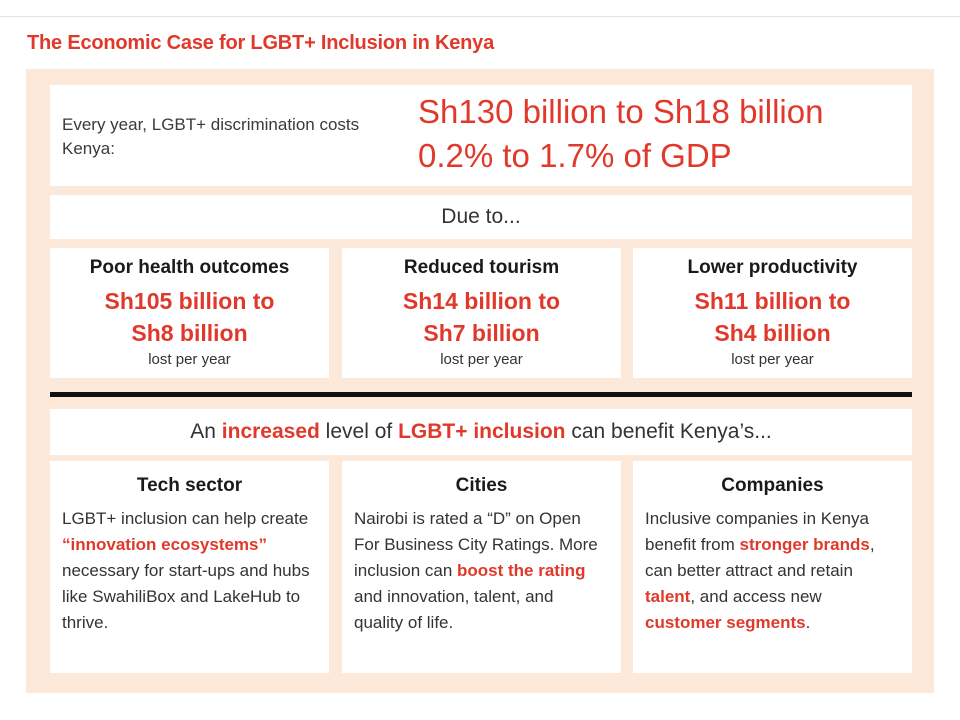 This screenshot has height=720, width=960. I want to click on area-title: Companies, so click(772, 485).